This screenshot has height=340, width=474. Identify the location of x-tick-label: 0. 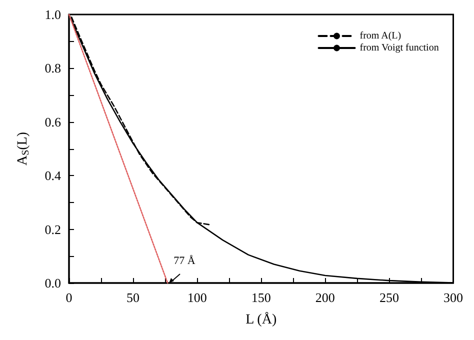
(69, 297).